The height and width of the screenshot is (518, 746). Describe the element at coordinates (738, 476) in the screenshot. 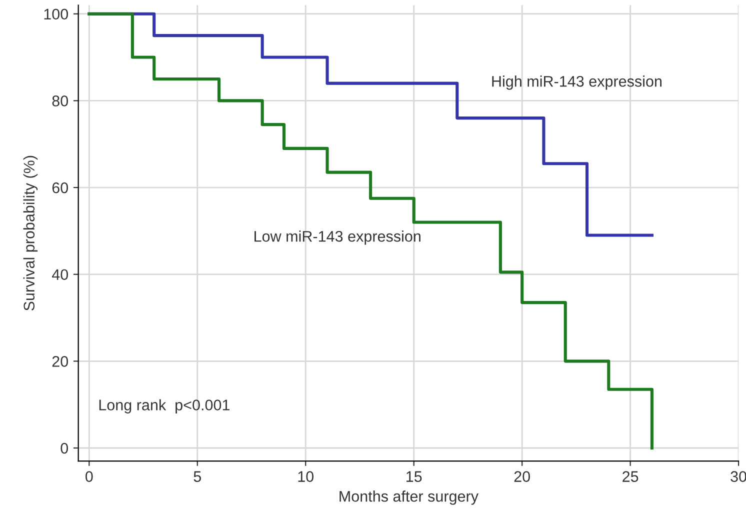

I see `x-tick-label: 30` at that location.